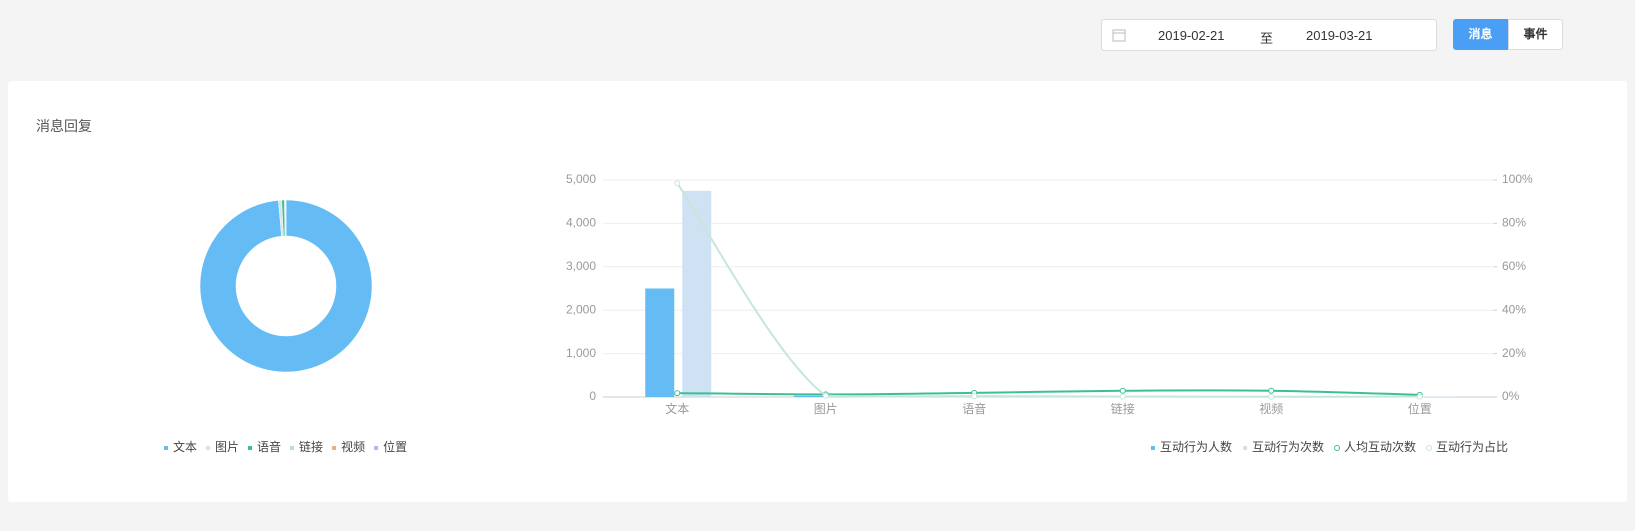 The image size is (1635, 531). I want to click on y-tick-label: 2,000, so click(581, 309).